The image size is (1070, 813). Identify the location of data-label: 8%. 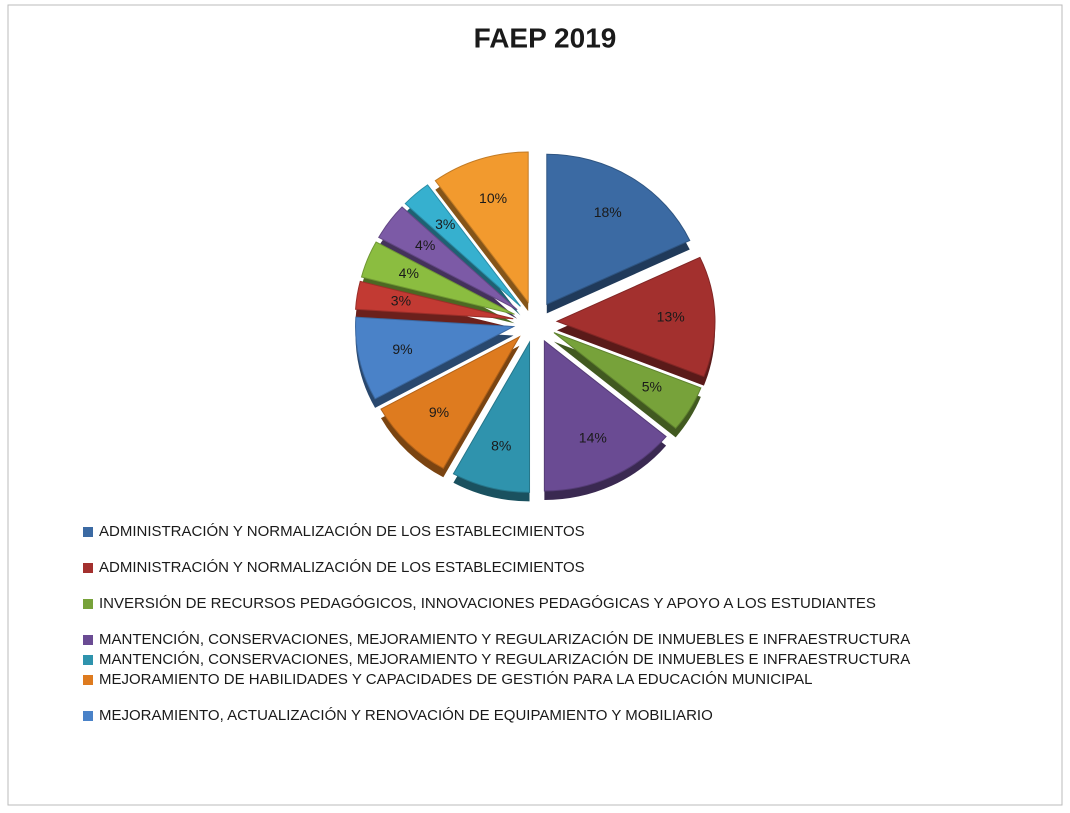
(501, 446).